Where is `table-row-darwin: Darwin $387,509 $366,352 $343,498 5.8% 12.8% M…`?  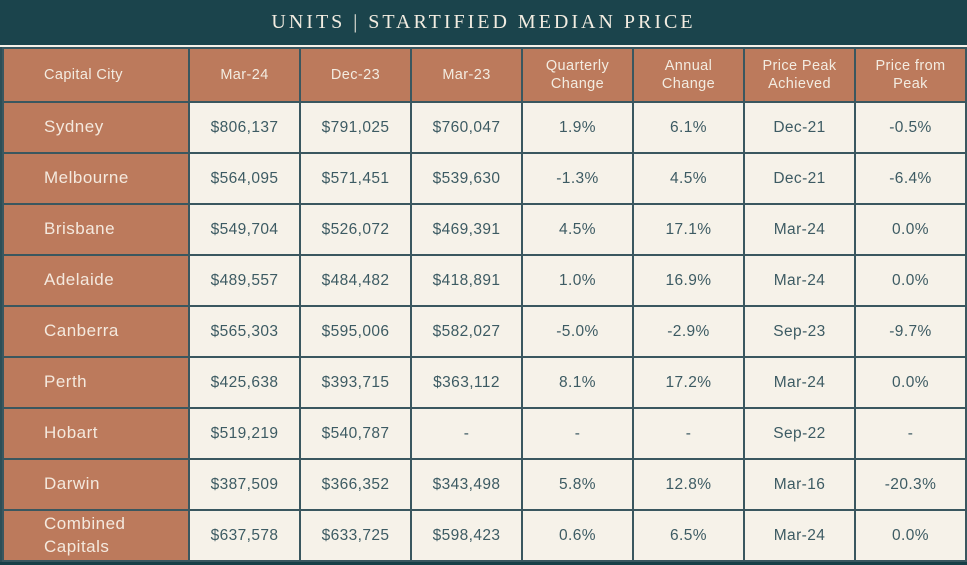 table-row-darwin: Darwin $387,509 $366,352 $343,498 5.8% 12.8% M… is located at coordinates (484, 484).